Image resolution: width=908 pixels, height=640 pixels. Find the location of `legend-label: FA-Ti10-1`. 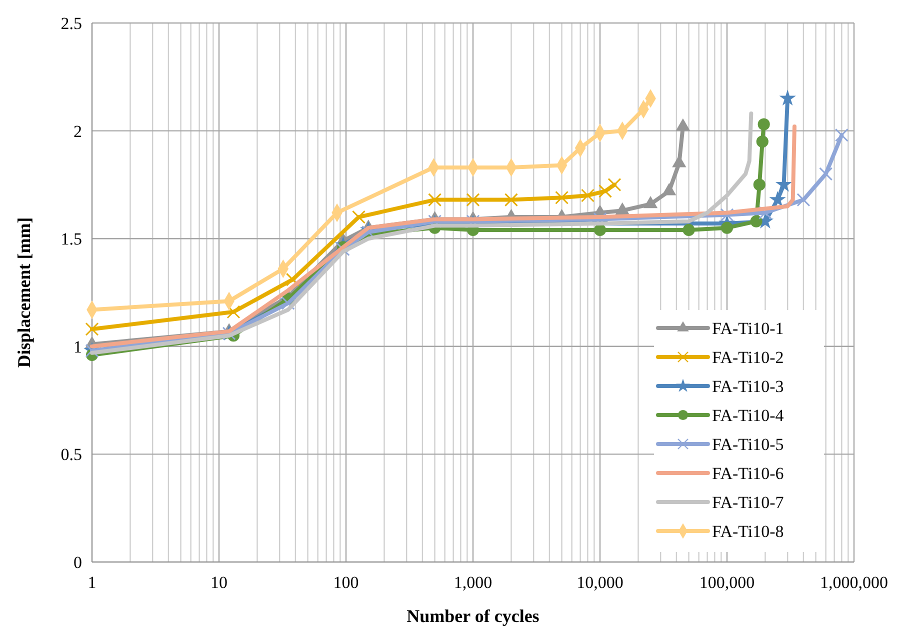

legend-label: FA-Ti10-1 is located at coordinates (748, 328).